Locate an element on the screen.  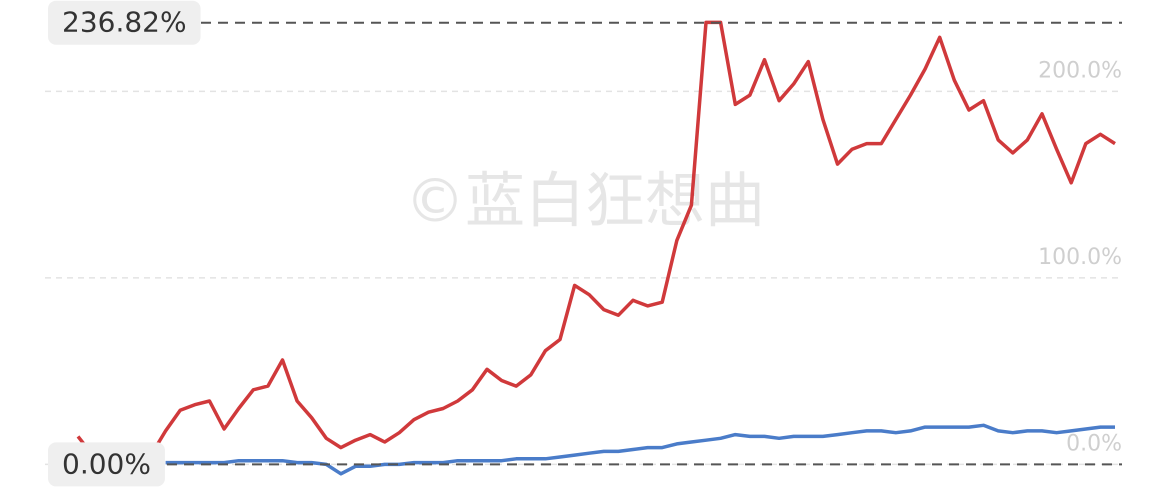
series-line is located at coordinates (640, 449).